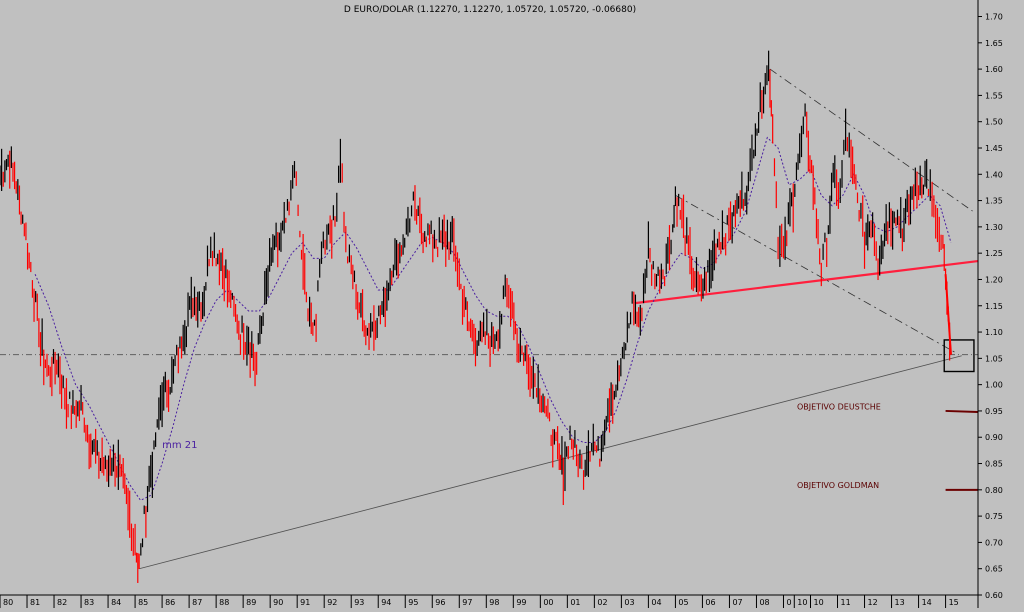 The width and height of the screenshot is (1024, 612). What do you see at coordinates (8, 602) in the screenshot?
I see `x-tick-label: 80` at bounding box center [8, 602].